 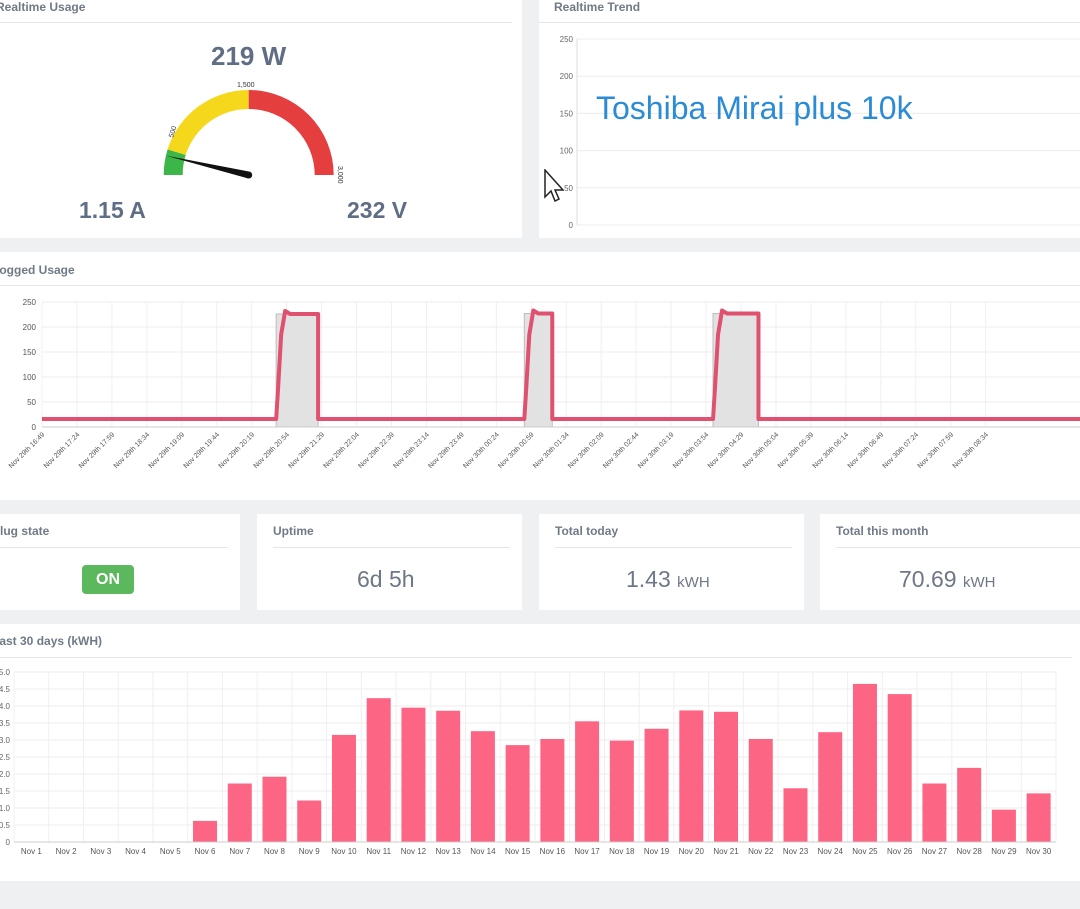 I want to click on logged-x-tick: Nov 29th 19:44, so click(x=202, y=450).